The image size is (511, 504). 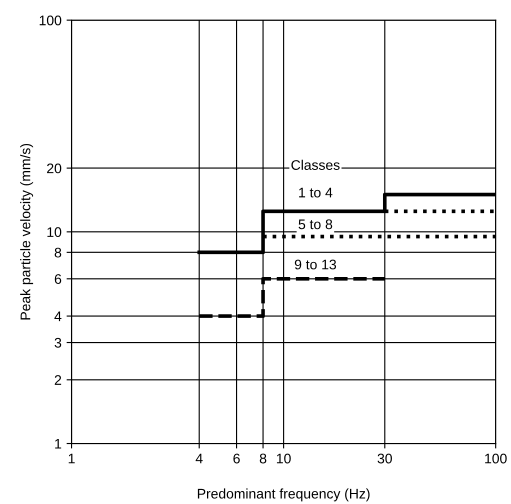 What do you see at coordinates (315, 193) in the screenshot?
I see `annotation: 1 to 4` at bounding box center [315, 193].